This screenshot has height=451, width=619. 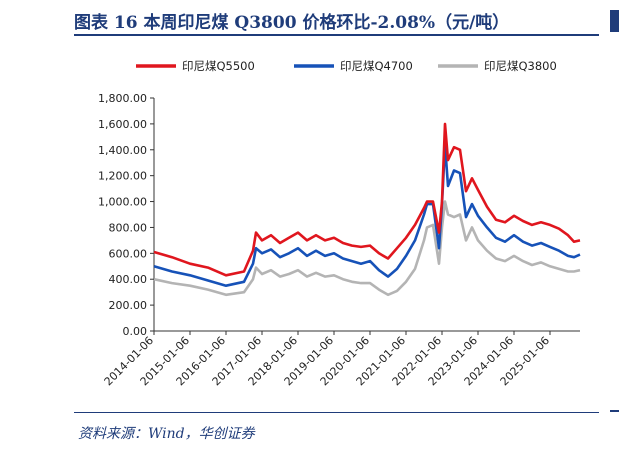 What do you see at coordinates (135, 331) in the screenshot?
I see `y-tick-label: 0.00` at bounding box center [135, 331].